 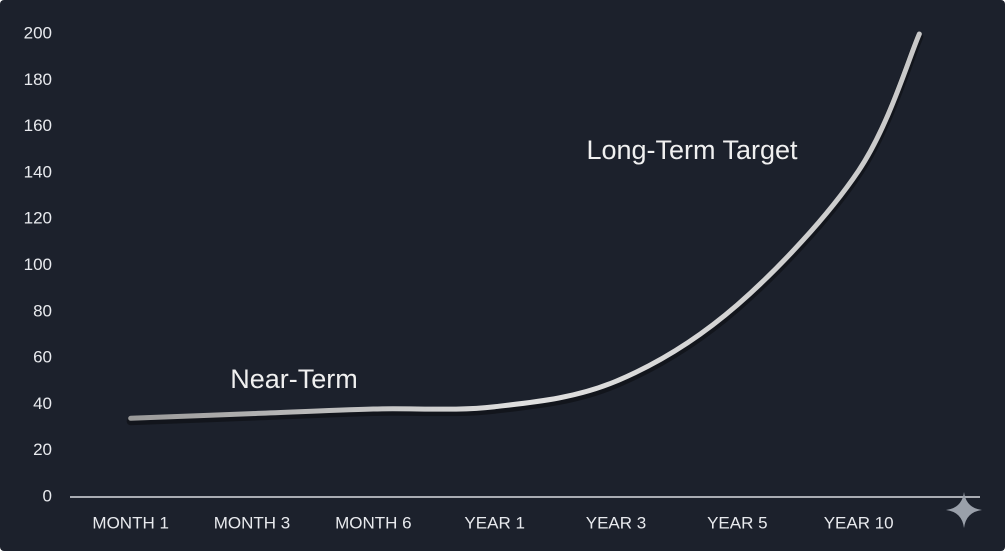 I want to click on x-tick-label: YEAR 10, so click(x=859, y=522).